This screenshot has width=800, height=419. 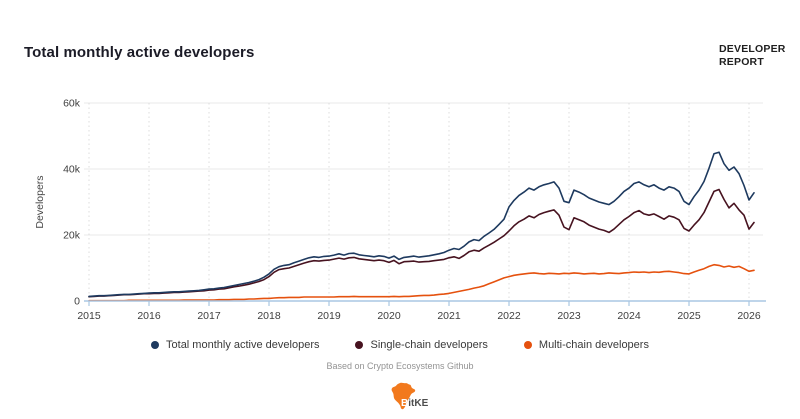 What do you see at coordinates (418, 403) in the screenshot?
I see `logo-rest-text: itKE` at bounding box center [418, 403].